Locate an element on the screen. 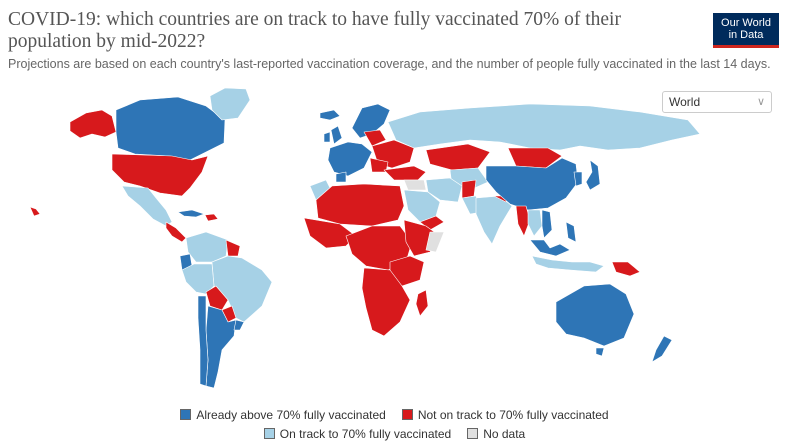  country-scandinavia is located at coordinates (371, 121).